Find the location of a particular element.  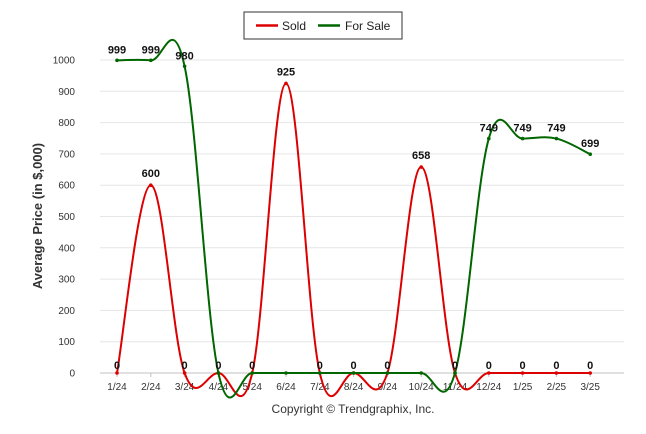

x-tick-label: 12/24 is located at coordinates (488, 387).